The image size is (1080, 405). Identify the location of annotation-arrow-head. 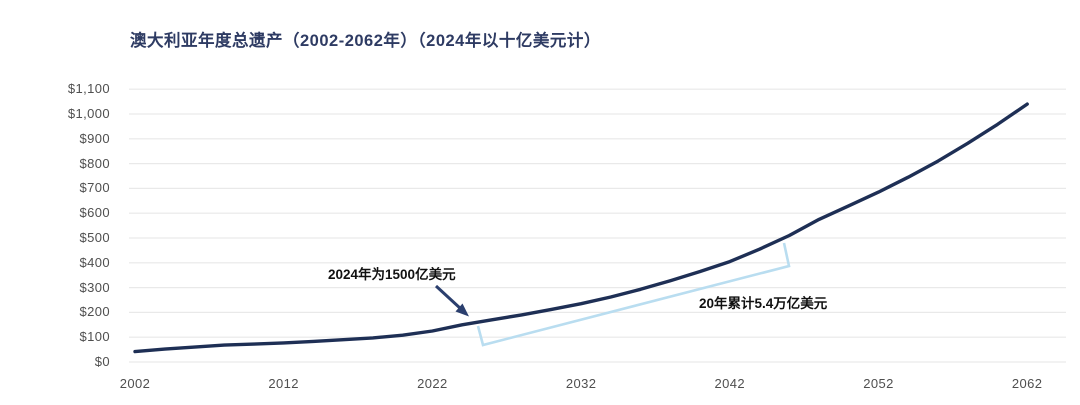
(462, 310).